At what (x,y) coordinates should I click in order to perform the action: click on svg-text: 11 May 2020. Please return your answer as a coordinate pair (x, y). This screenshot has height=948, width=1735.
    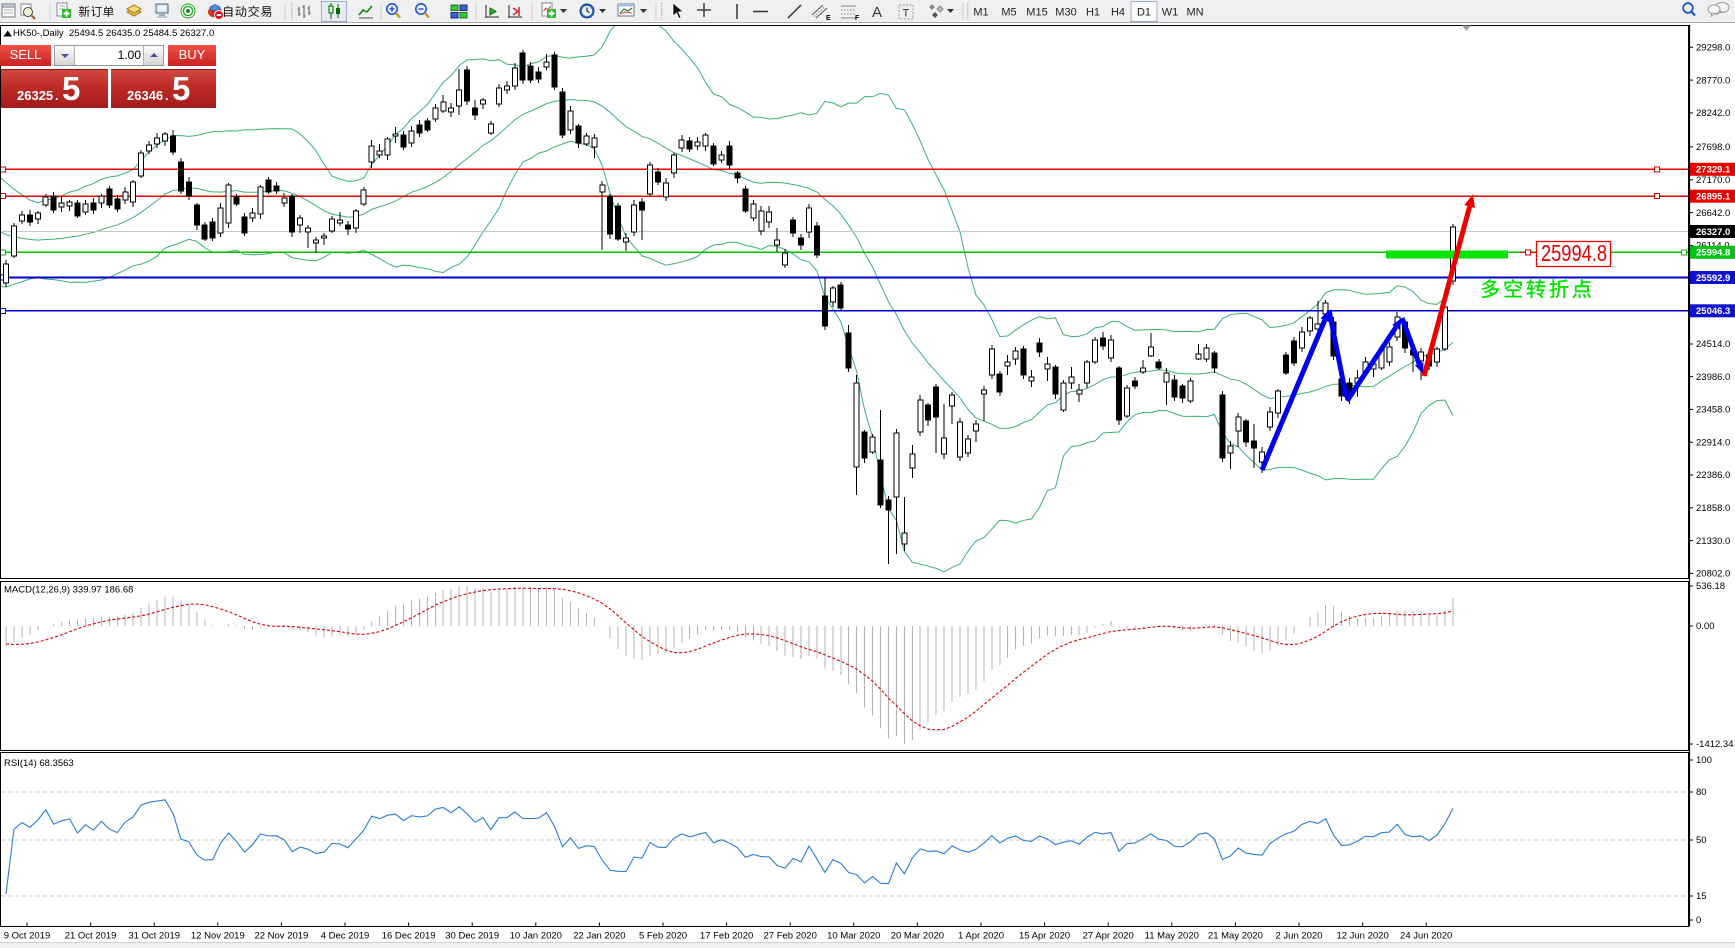
    Looking at the image, I should click on (1172, 936).